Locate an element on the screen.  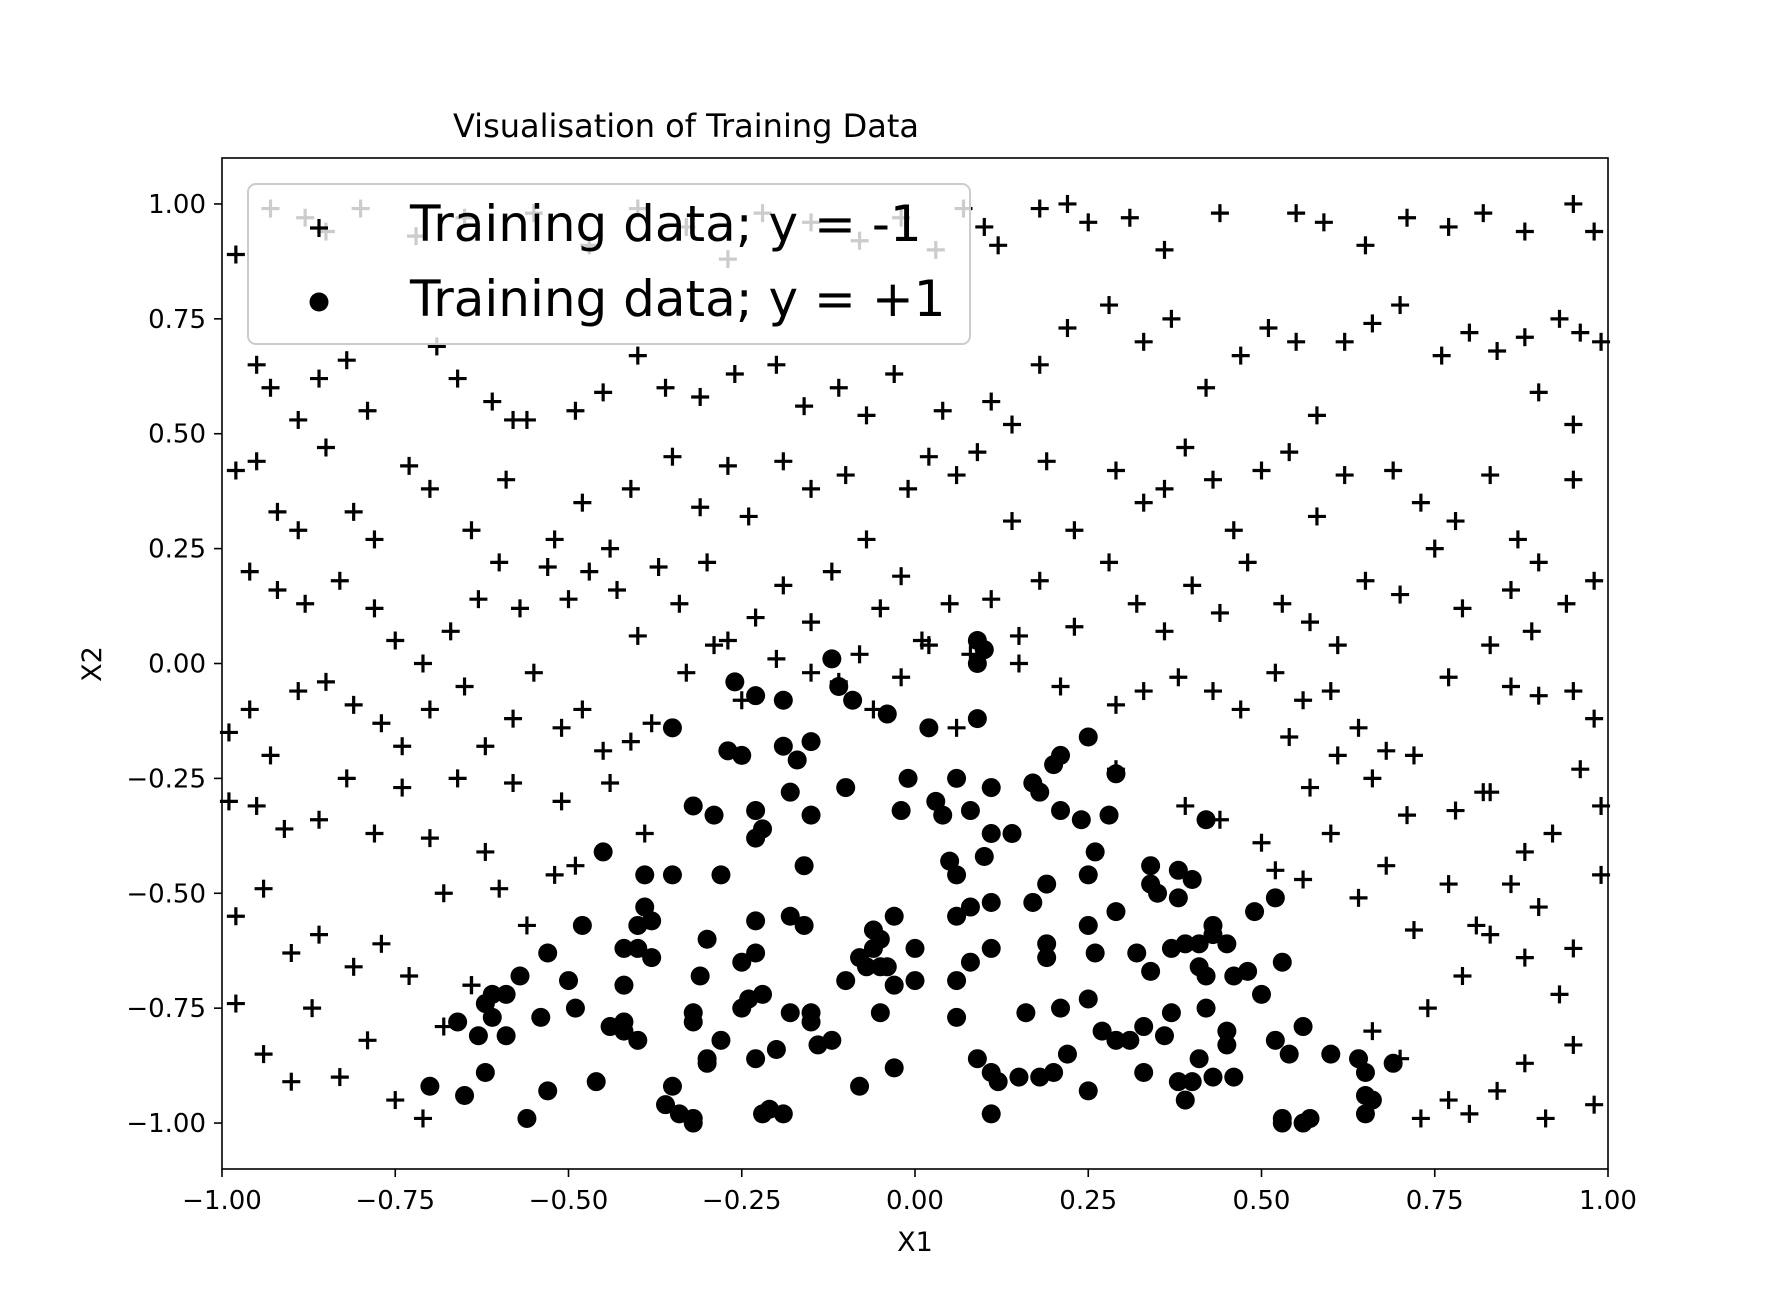
x-tick-label: 0.25 is located at coordinates (1088, 1201).